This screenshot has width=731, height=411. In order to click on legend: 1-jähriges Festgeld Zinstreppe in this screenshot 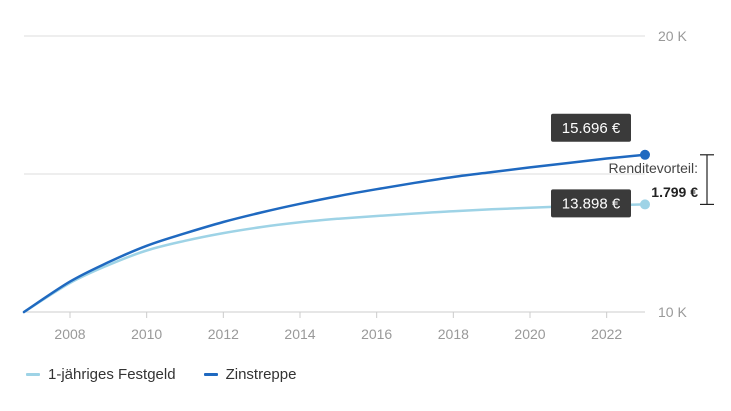, I will do `click(161, 374)`.